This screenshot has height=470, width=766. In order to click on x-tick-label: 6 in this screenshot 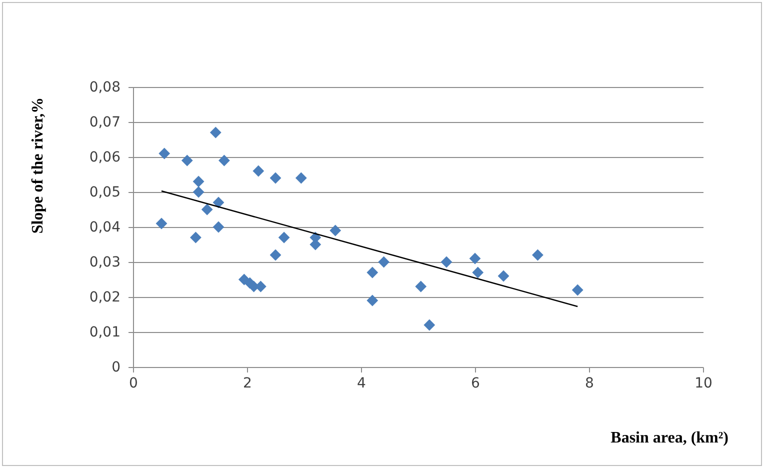, I will do `click(475, 384)`.